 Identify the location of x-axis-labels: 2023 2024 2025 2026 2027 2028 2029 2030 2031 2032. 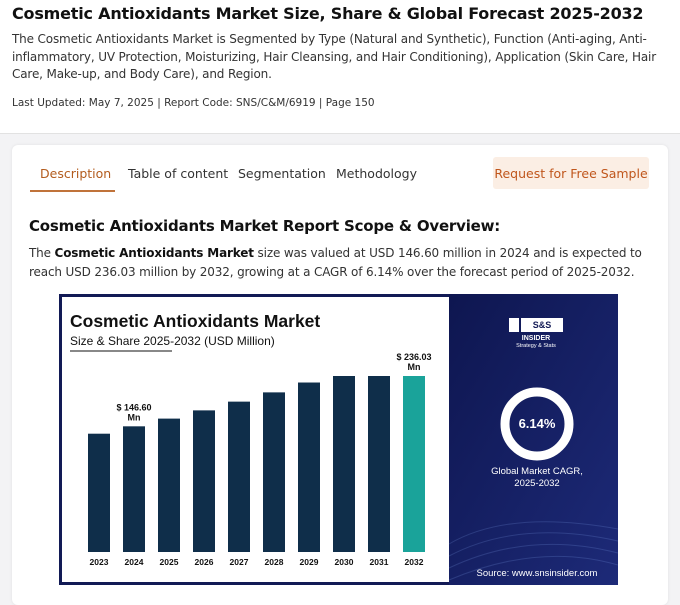
(257, 562).